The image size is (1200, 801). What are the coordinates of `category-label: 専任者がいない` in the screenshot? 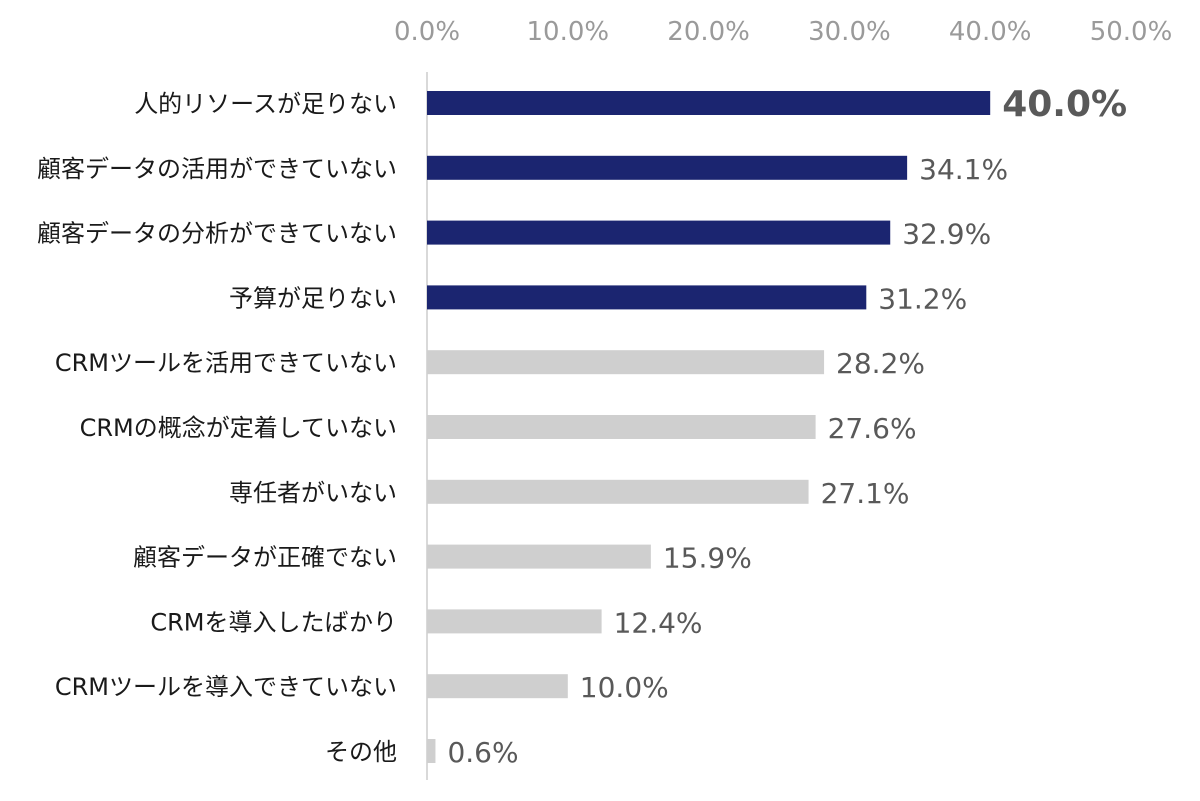 It's located at (313, 493).